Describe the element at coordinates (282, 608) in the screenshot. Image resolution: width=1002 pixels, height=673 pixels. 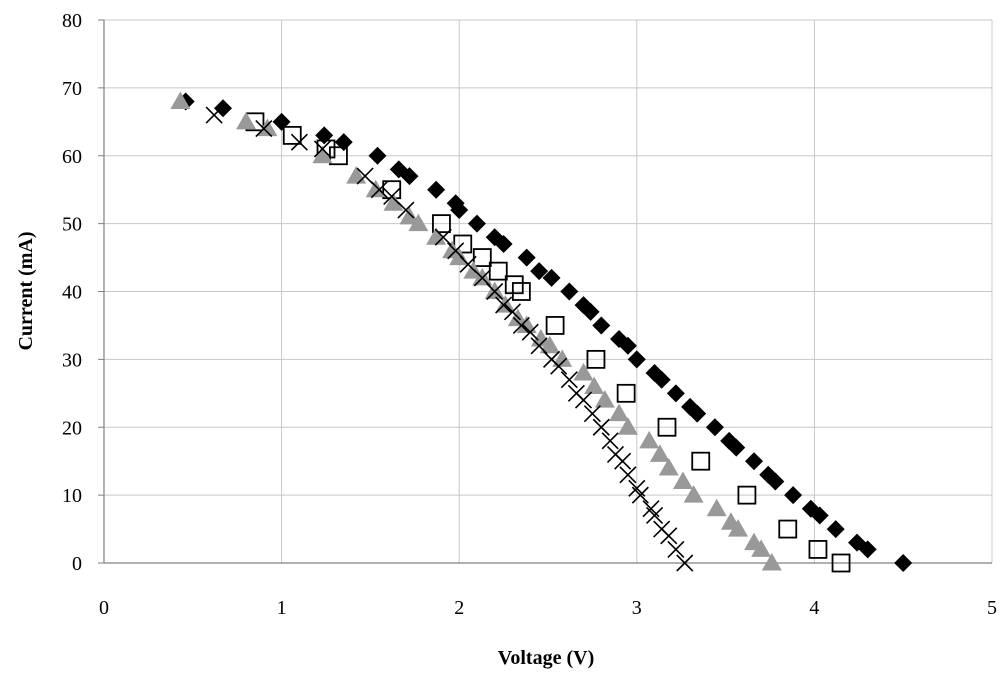
I see `x-tick-label: 1` at that location.